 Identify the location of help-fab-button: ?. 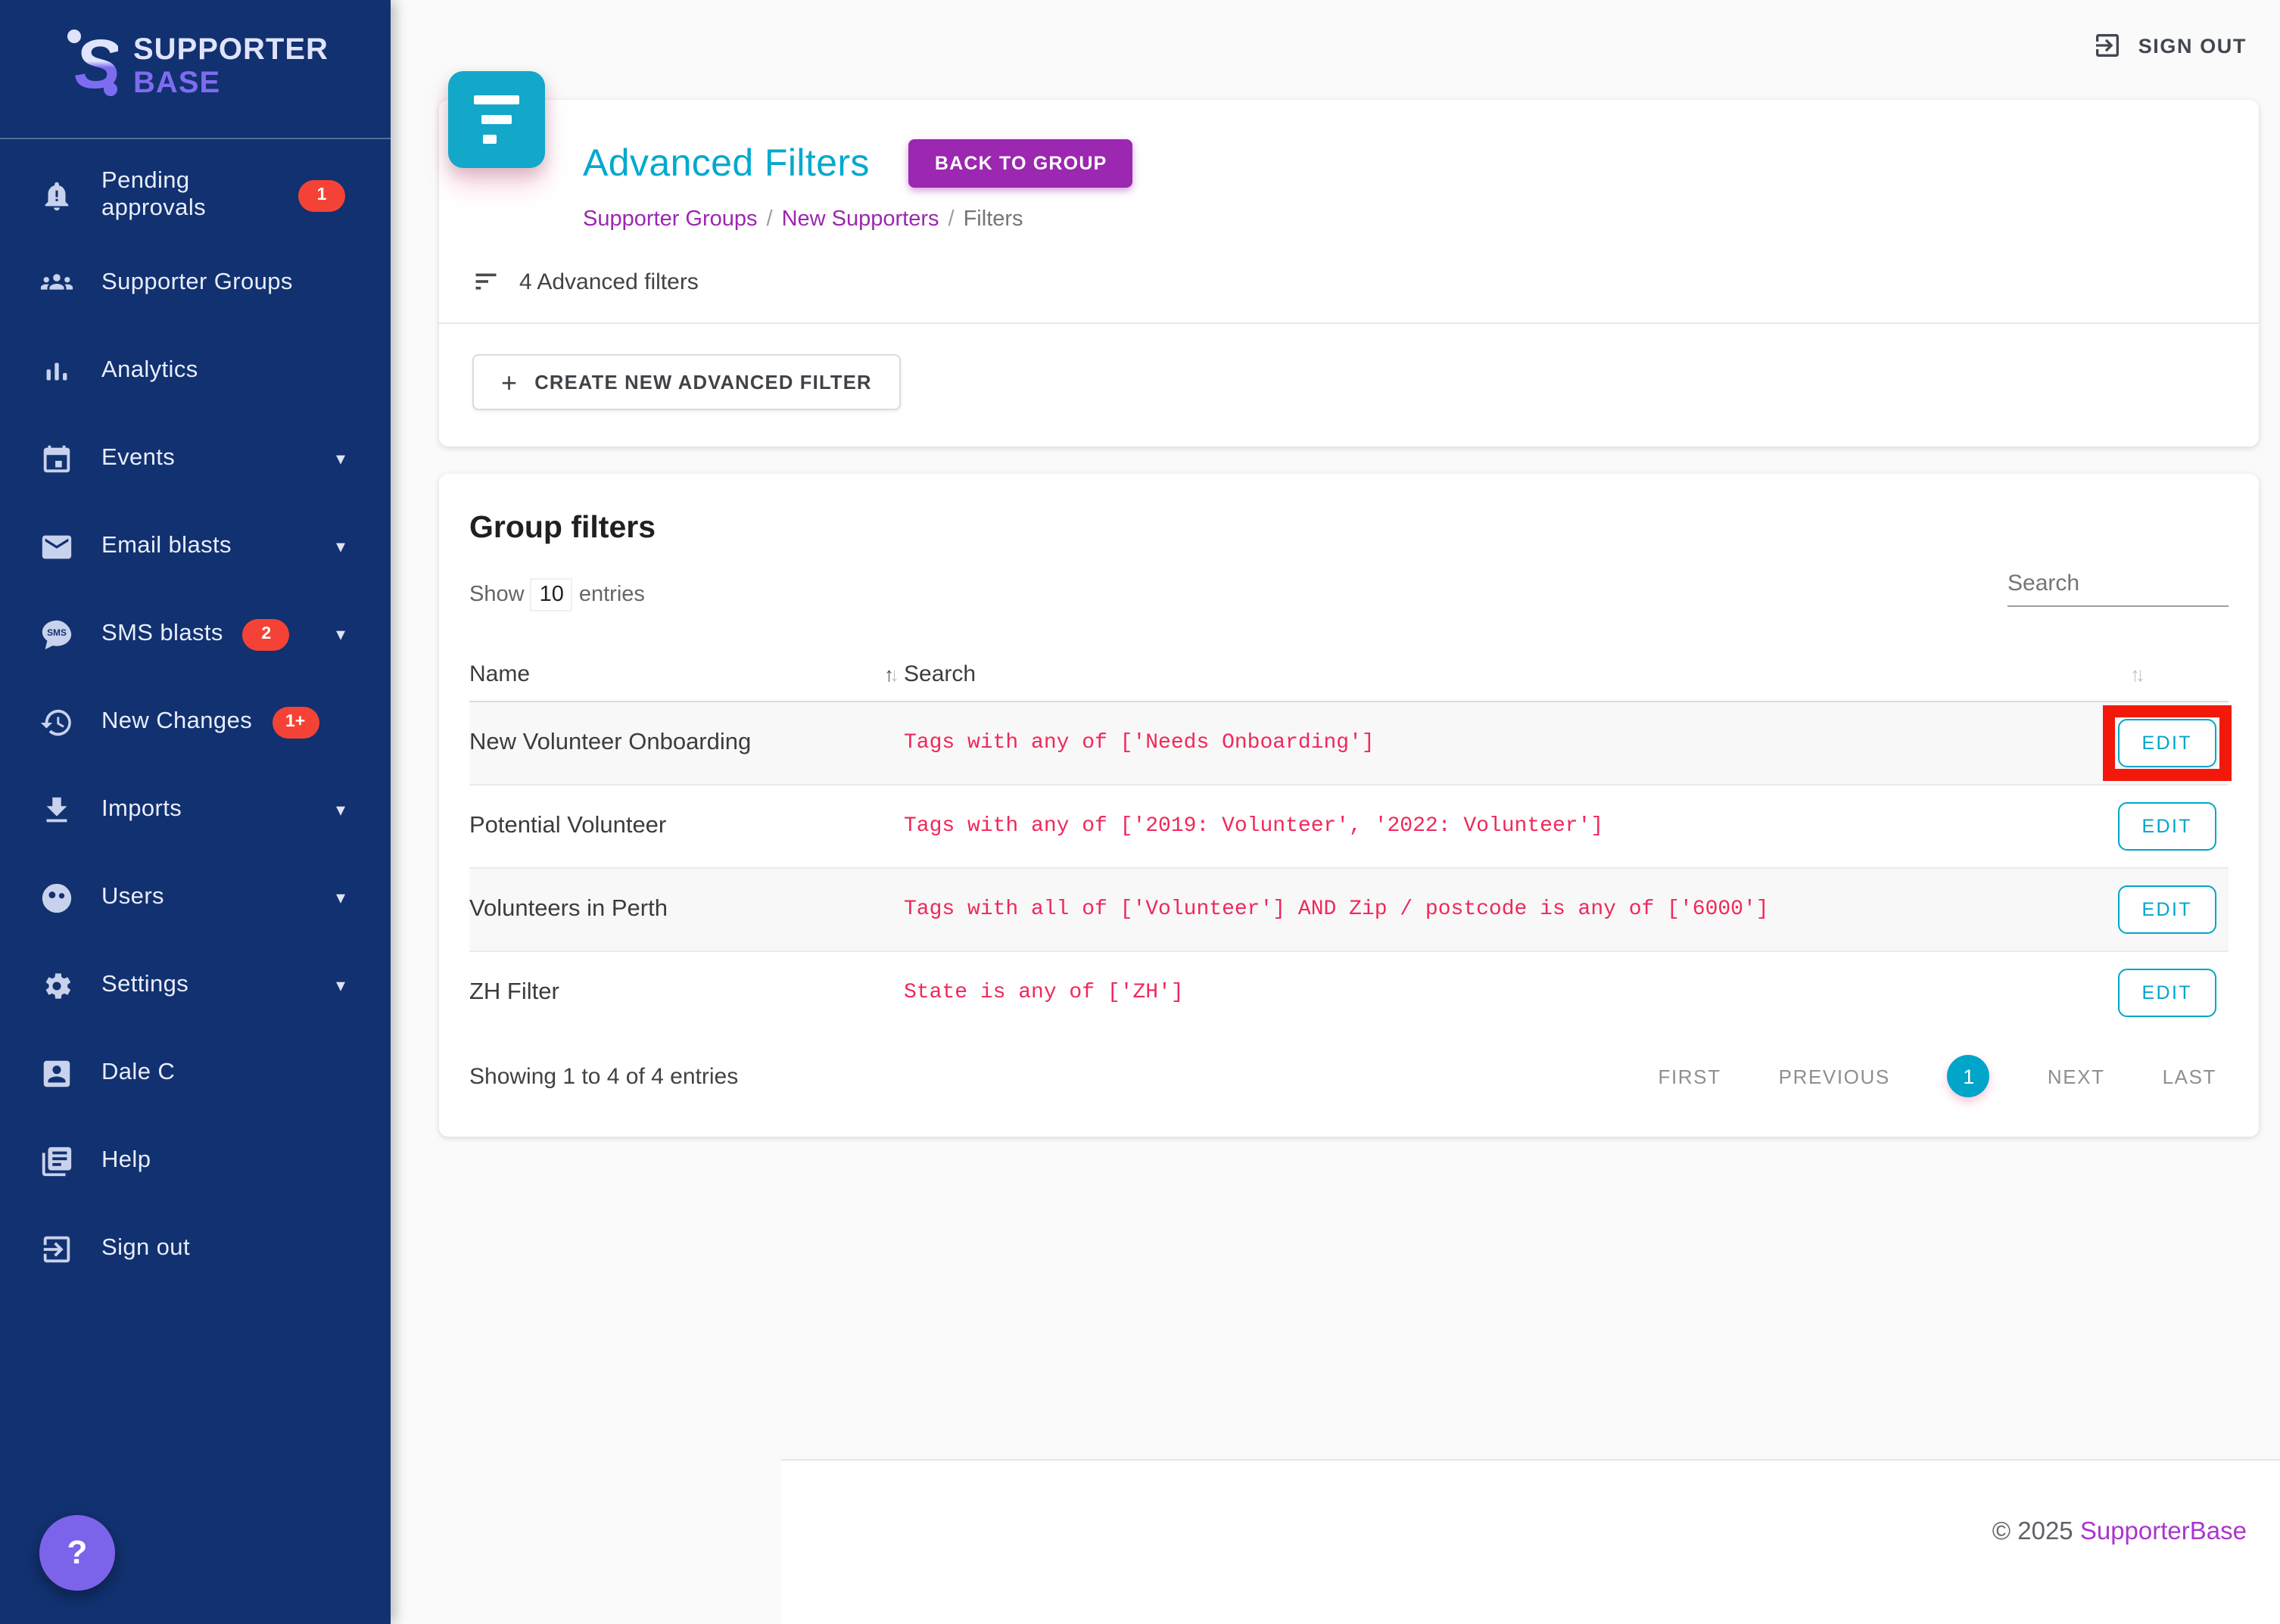
(77, 1553).